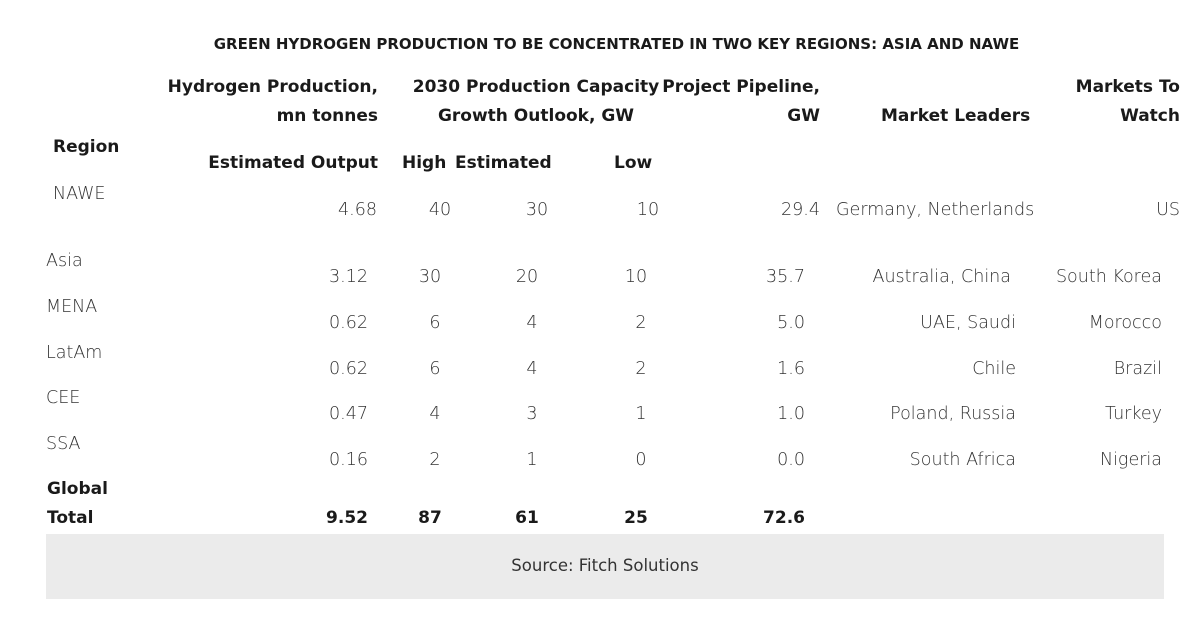 The height and width of the screenshot is (621, 1197). What do you see at coordinates (348, 277) in the screenshot?
I see `row-output: 3.12` at bounding box center [348, 277].